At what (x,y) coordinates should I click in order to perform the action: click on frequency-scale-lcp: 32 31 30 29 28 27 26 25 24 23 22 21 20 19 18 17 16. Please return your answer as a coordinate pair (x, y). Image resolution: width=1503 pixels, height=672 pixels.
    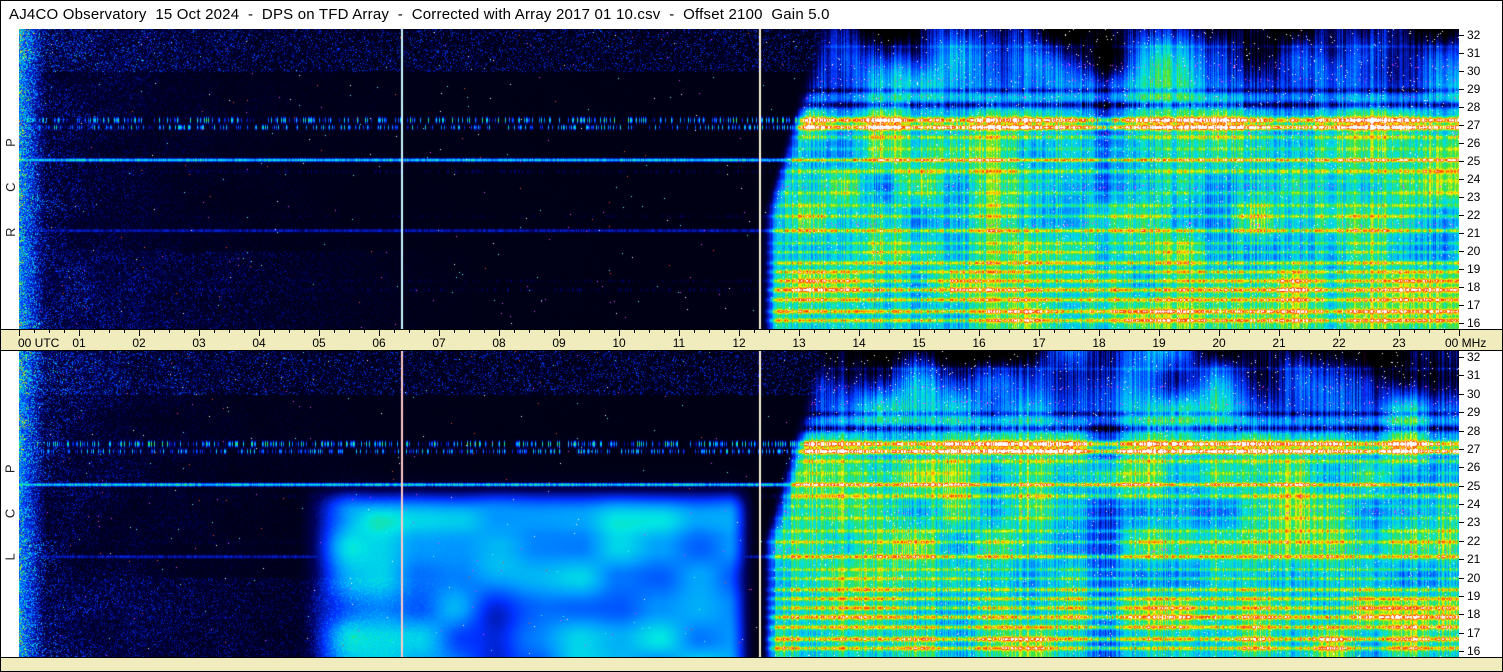
    Looking at the image, I should click on (1480, 504).